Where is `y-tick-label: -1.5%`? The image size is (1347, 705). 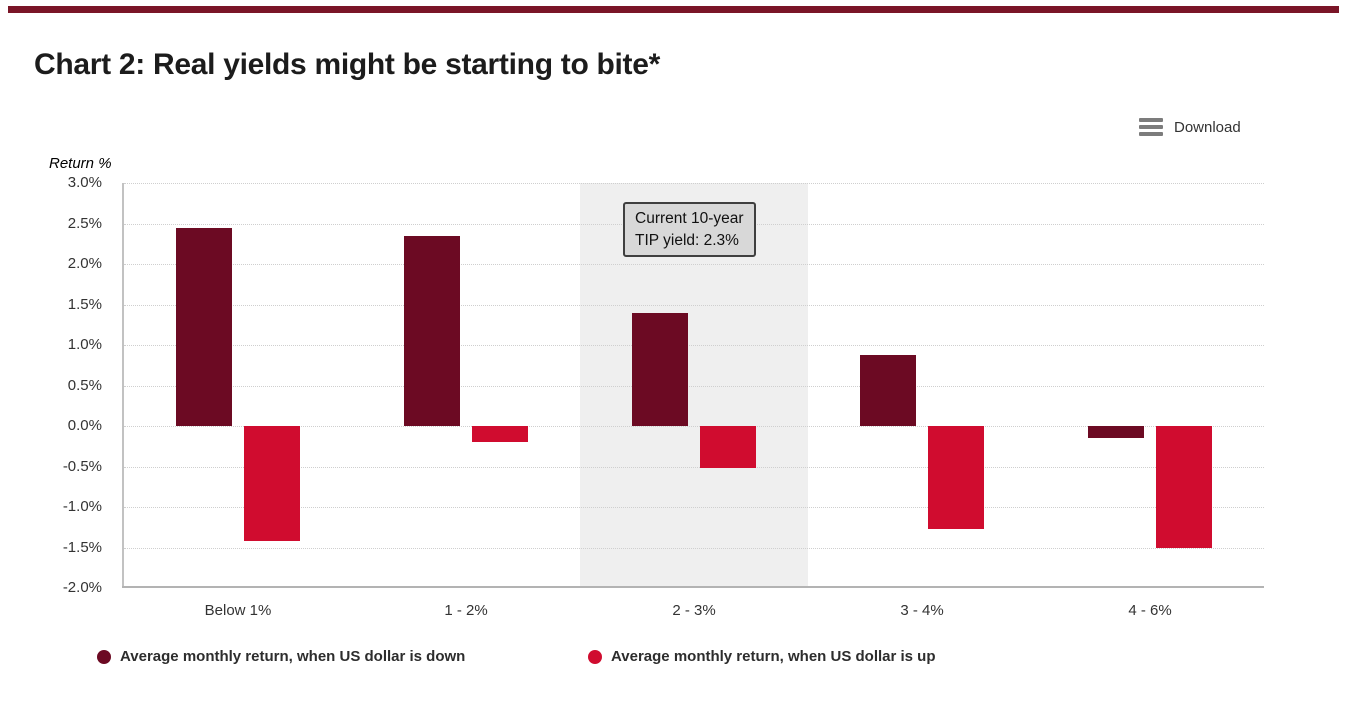
y-tick-label: -1.5% is located at coordinates (82, 547).